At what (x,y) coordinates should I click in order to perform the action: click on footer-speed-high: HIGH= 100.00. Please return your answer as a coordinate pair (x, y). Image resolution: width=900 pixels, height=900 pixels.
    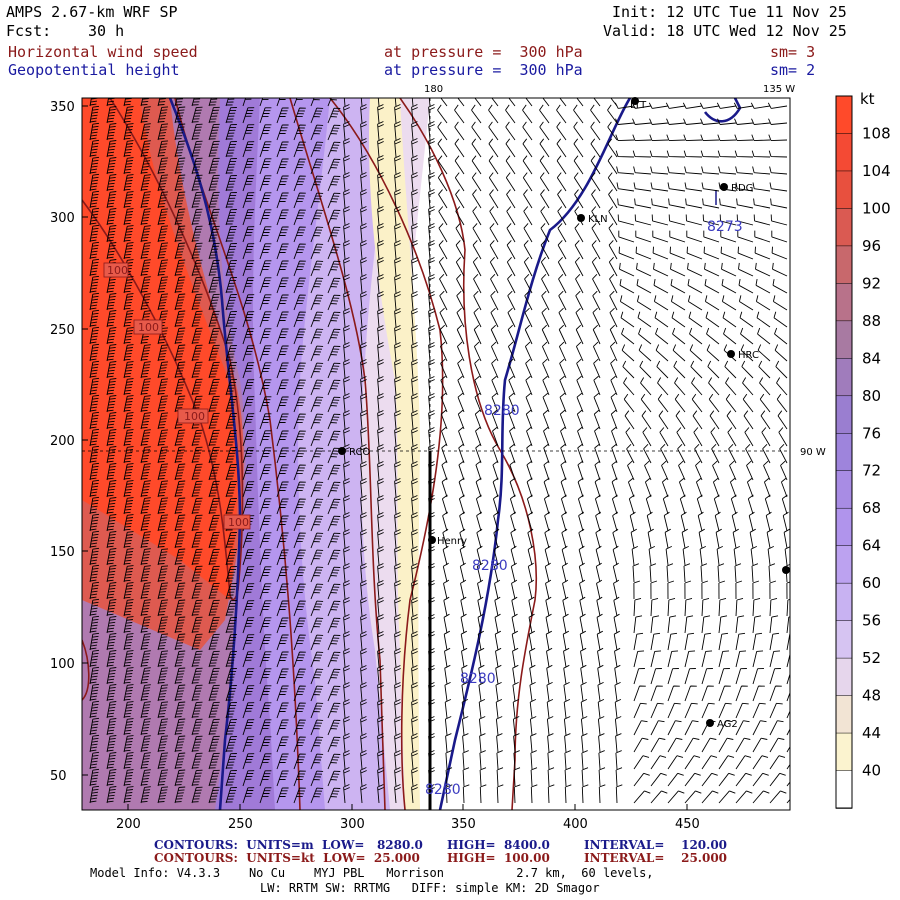
    Looking at the image, I should click on (498, 858).